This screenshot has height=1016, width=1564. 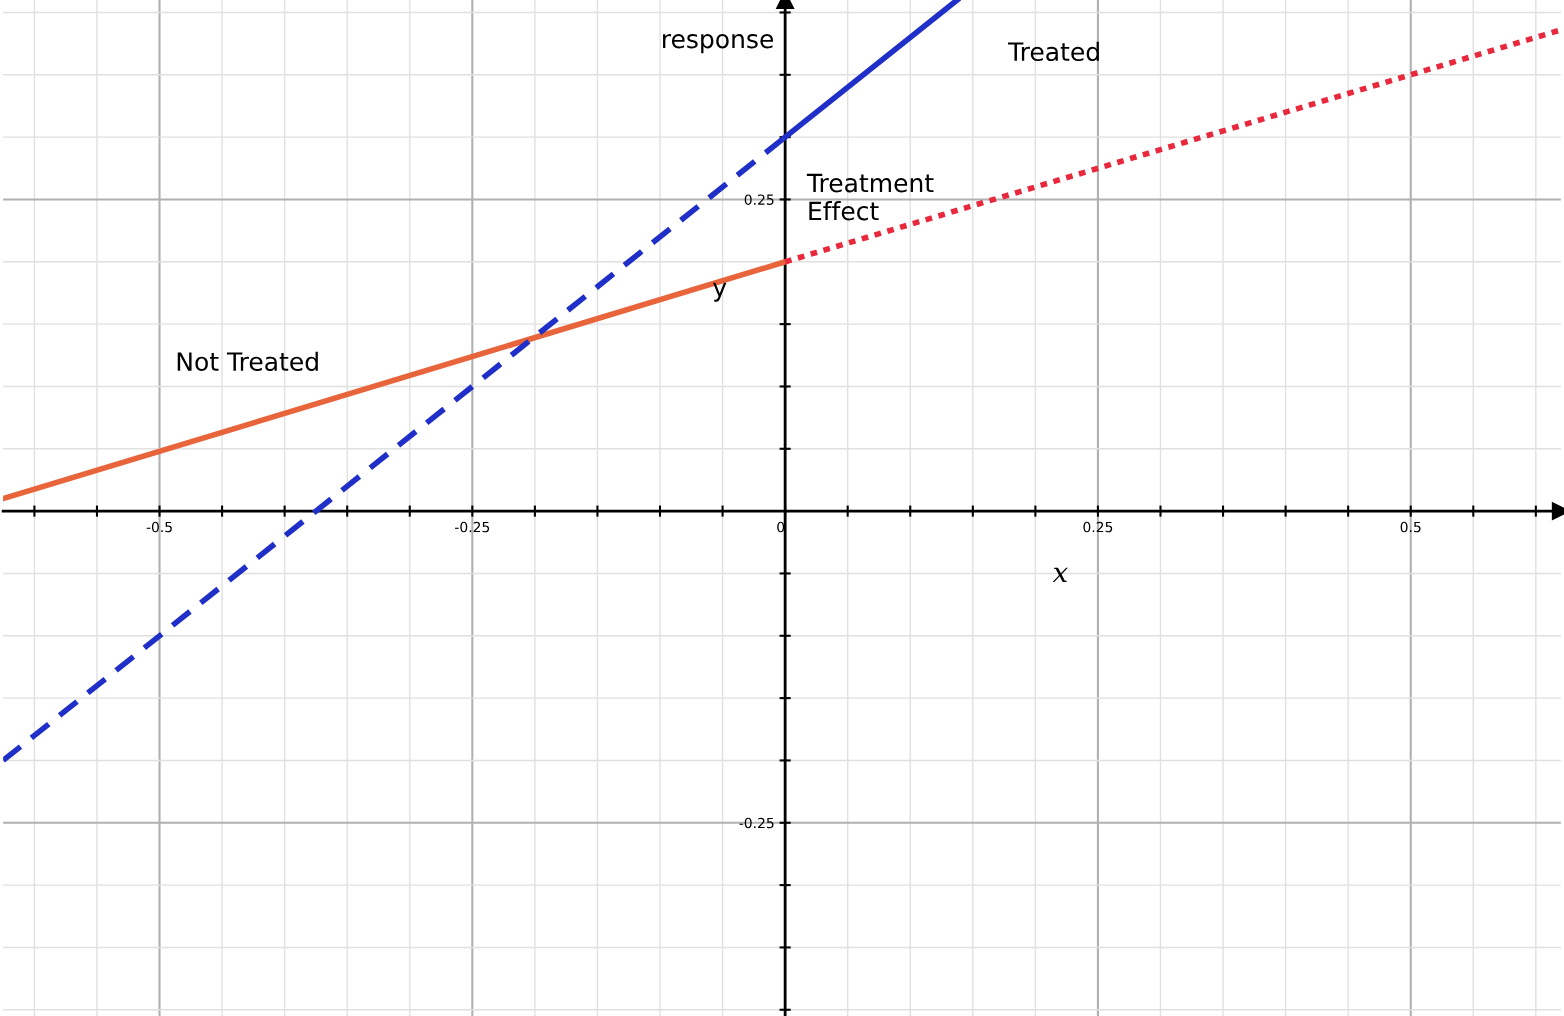 What do you see at coordinates (718, 44) in the screenshot?
I see `y-axis-title: response` at bounding box center [718, 44].